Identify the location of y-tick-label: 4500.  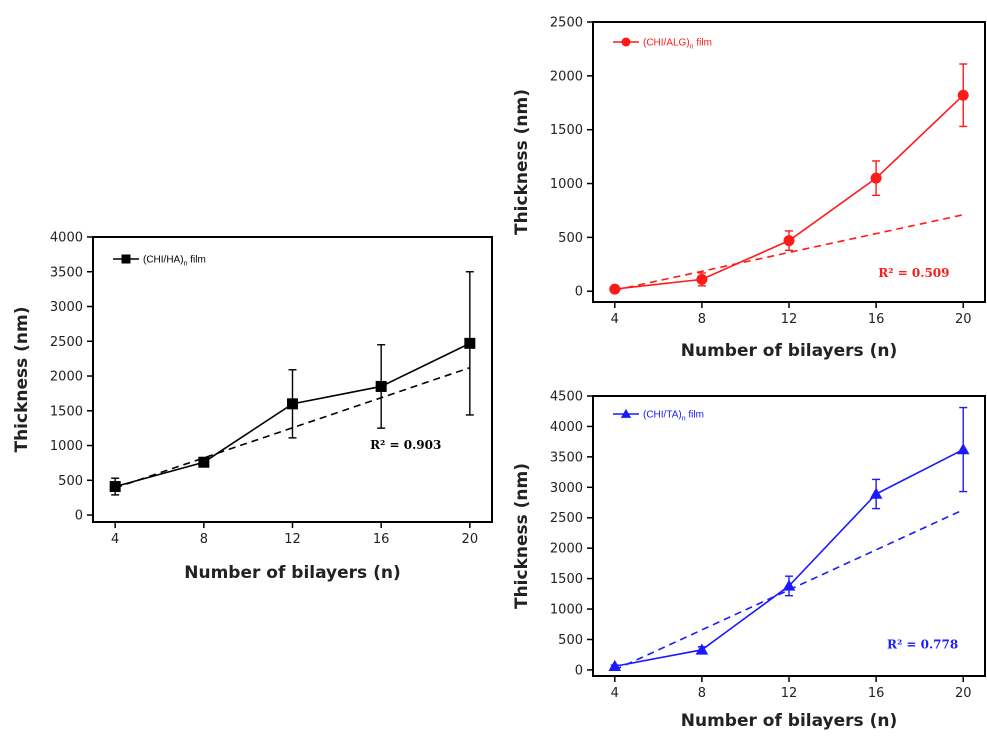
(566, 397).